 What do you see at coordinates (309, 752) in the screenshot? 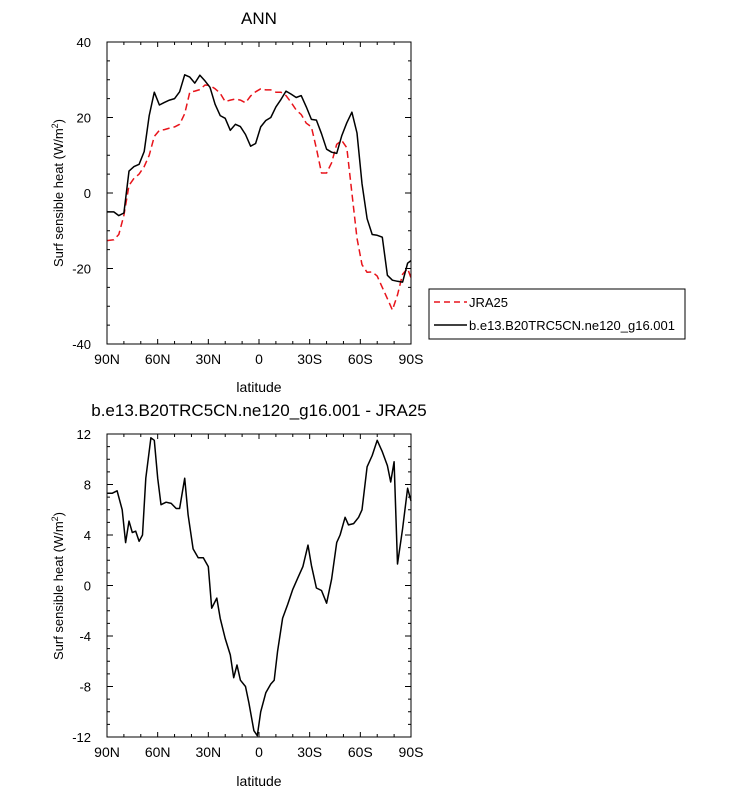
I see `bottom-x-tick-label: 30S` at bounding box center [309, 752].